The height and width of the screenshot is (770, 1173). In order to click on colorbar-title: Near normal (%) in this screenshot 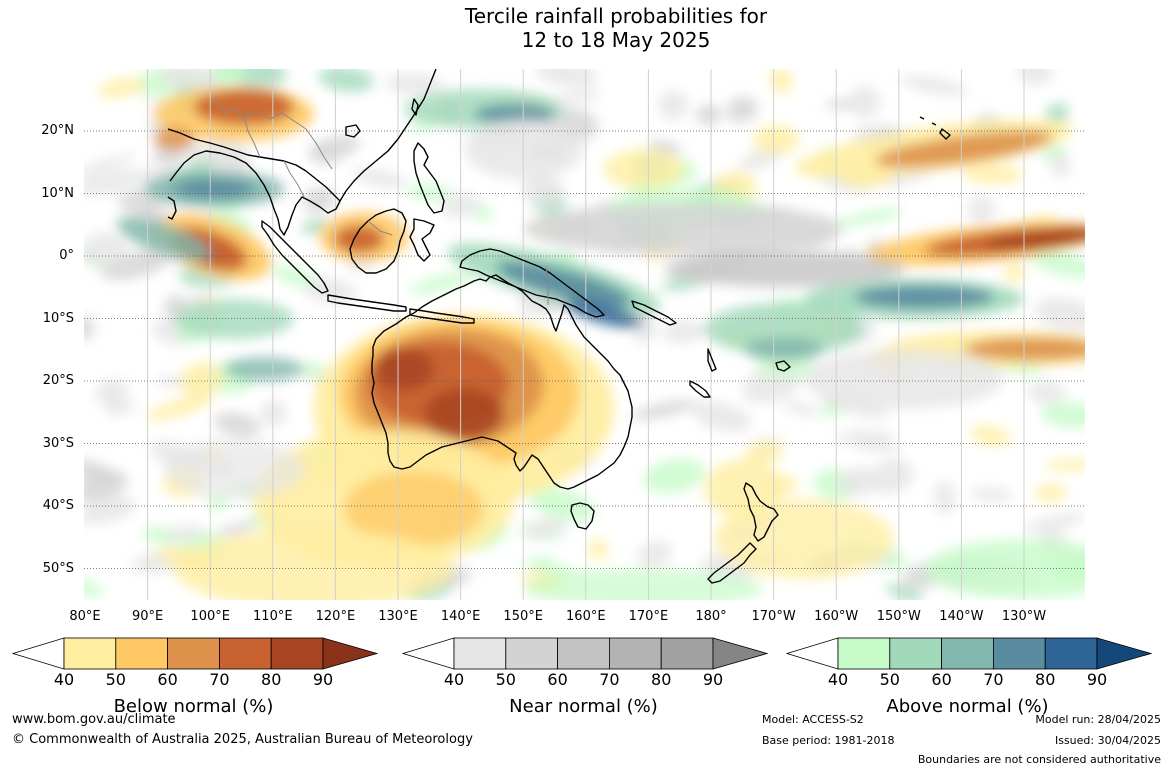, I will do `click(583, 706)`.